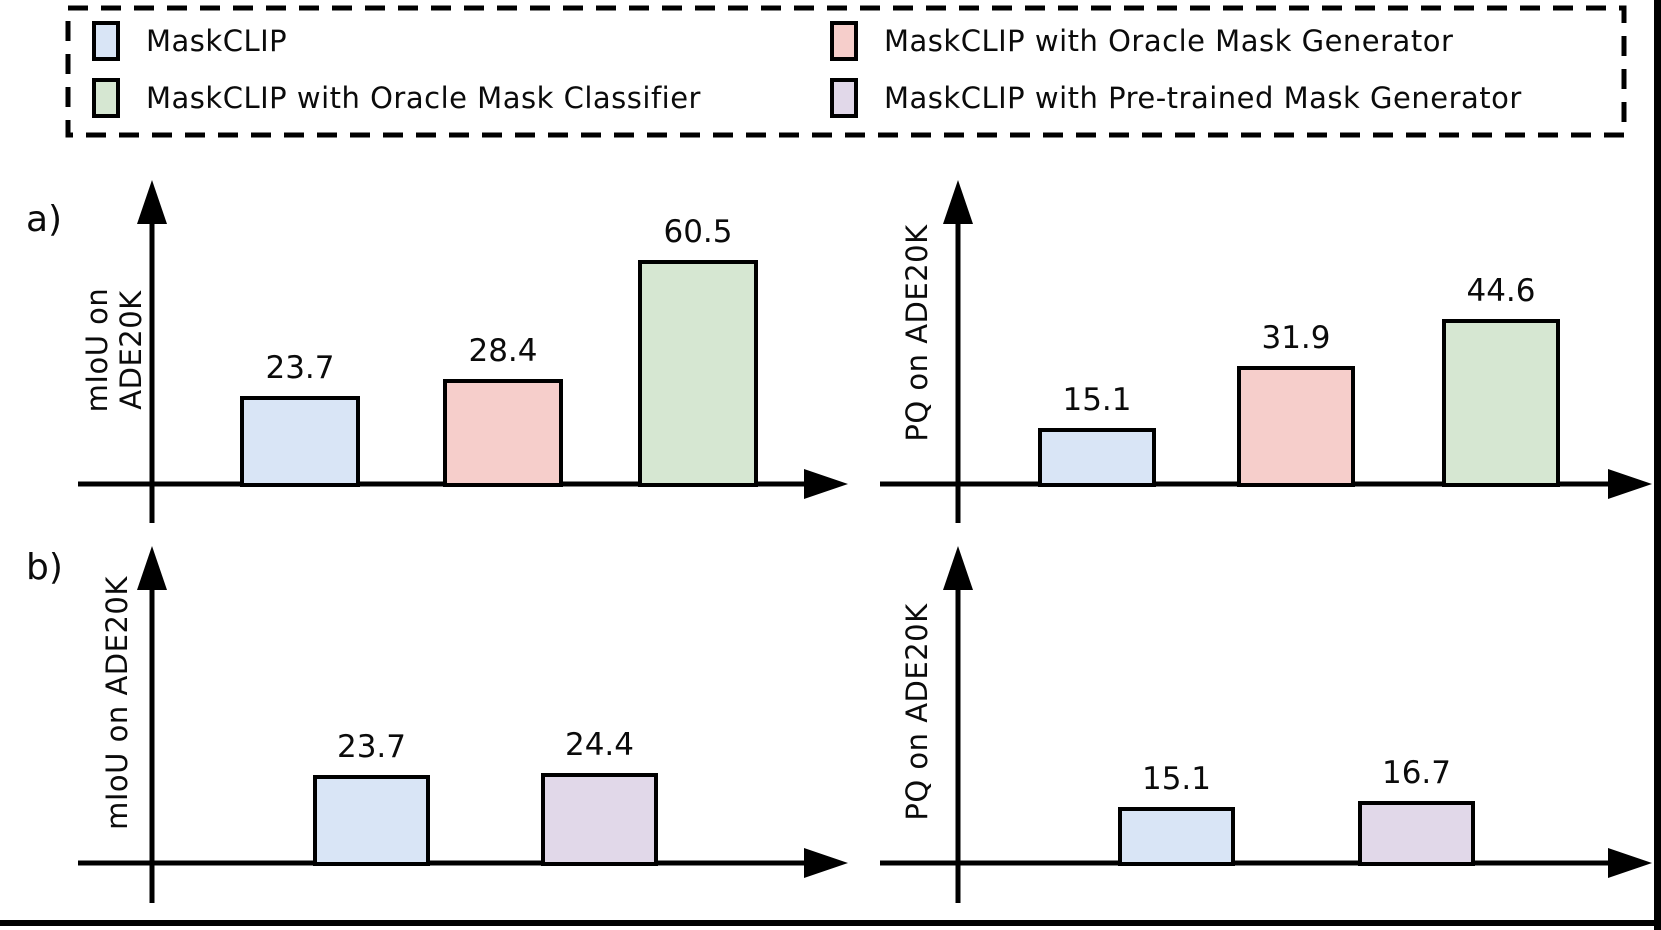 This screenshot has height=930, width=1661. I want to click on figure-right-border, so click(1657, 465).